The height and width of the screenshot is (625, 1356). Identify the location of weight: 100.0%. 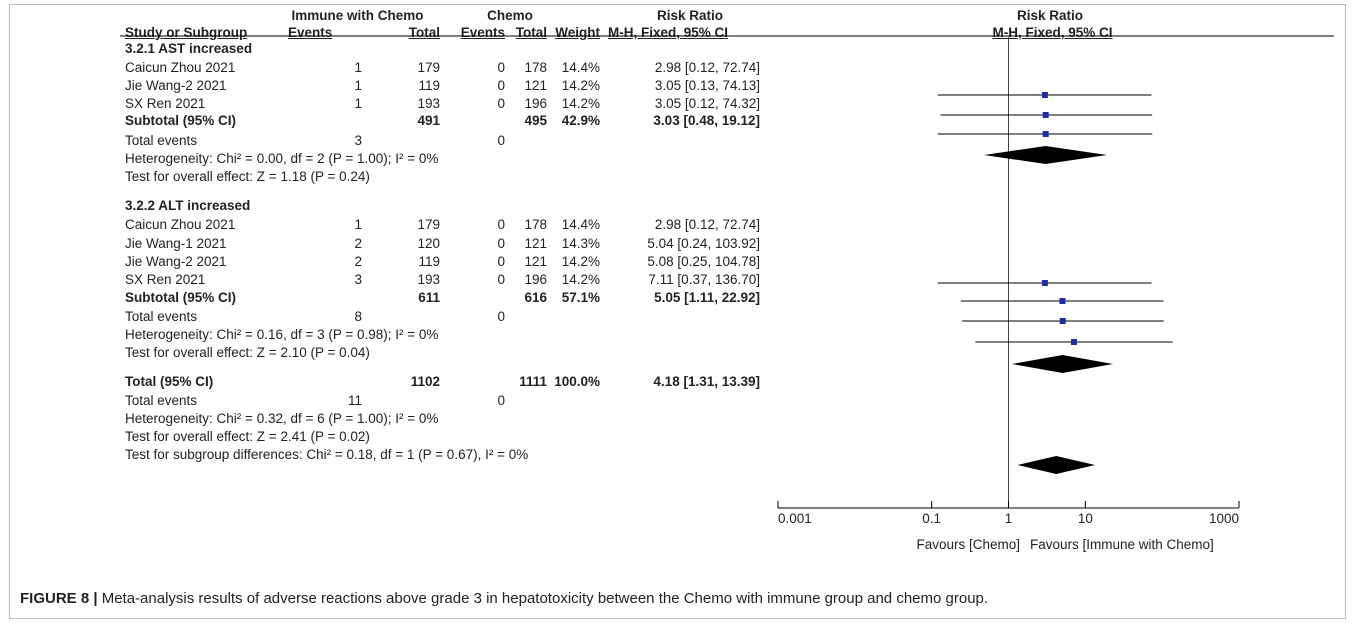
(577, 381).